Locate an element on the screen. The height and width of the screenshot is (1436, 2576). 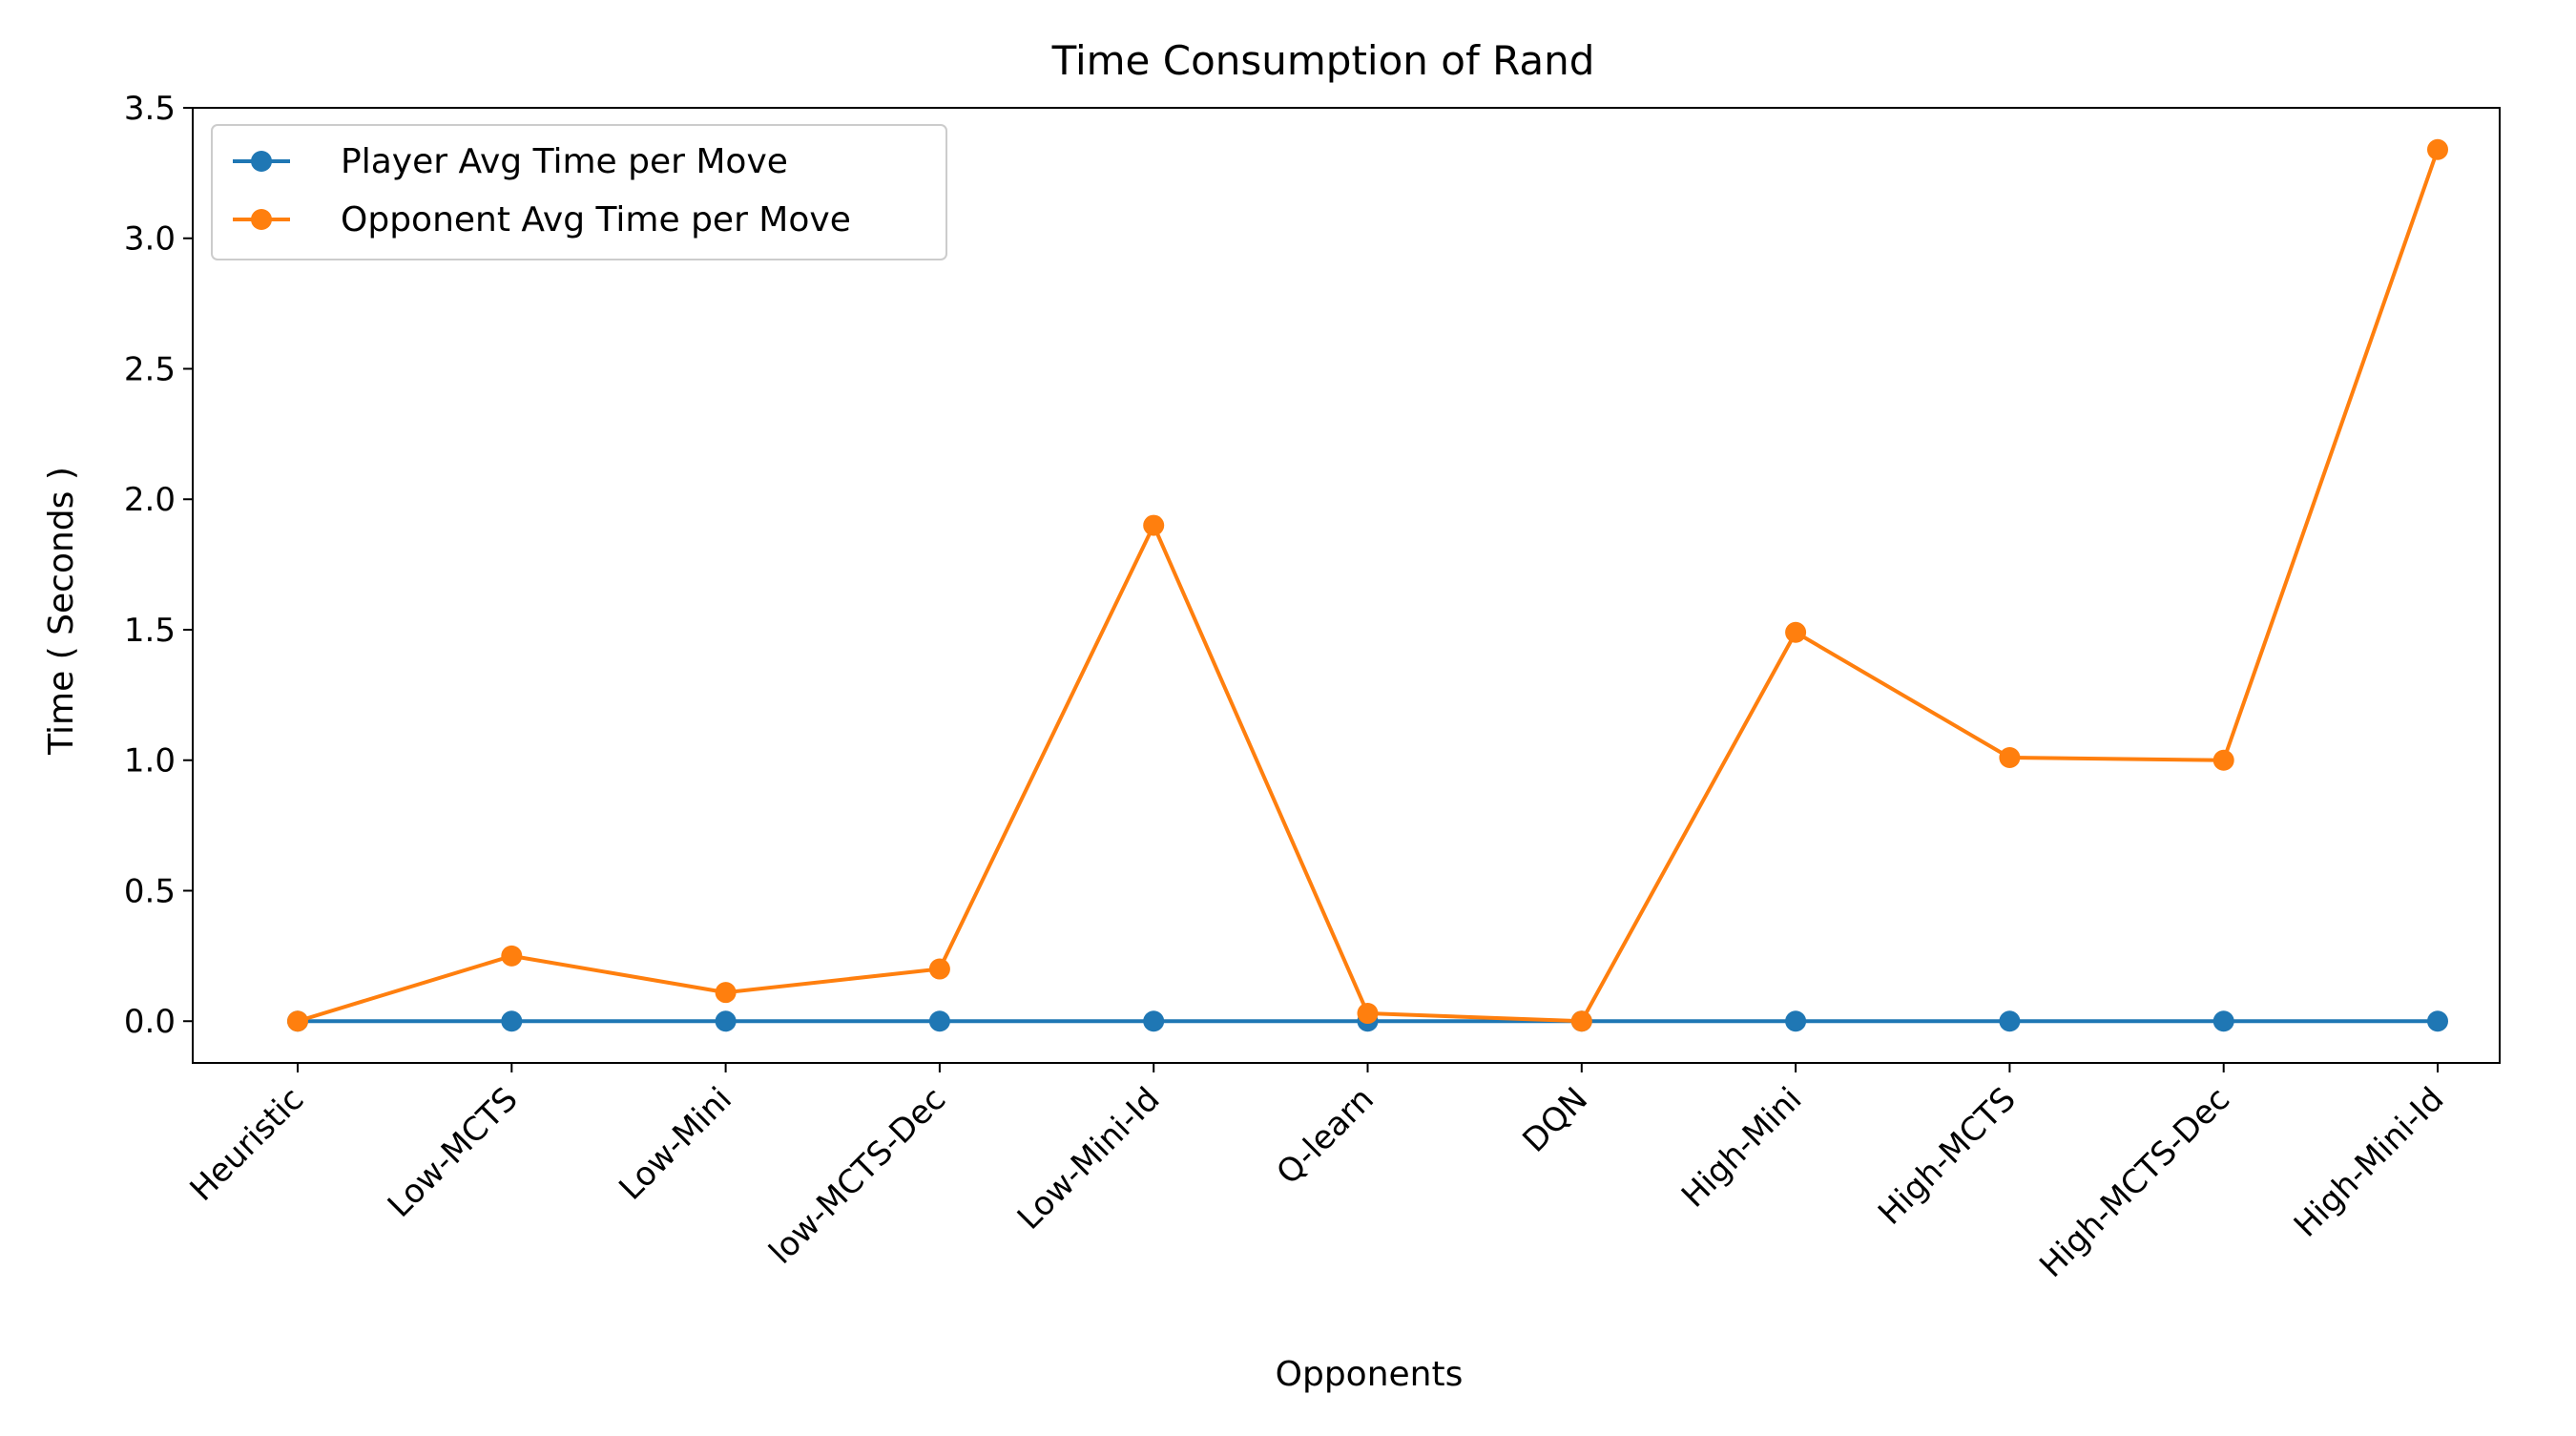
x-tick-label: low-MCTS-Dec is located at coordinates (858, 1176).